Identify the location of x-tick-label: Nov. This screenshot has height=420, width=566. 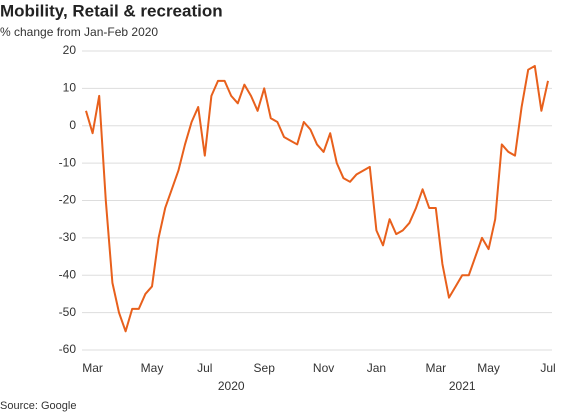
(323, 368).